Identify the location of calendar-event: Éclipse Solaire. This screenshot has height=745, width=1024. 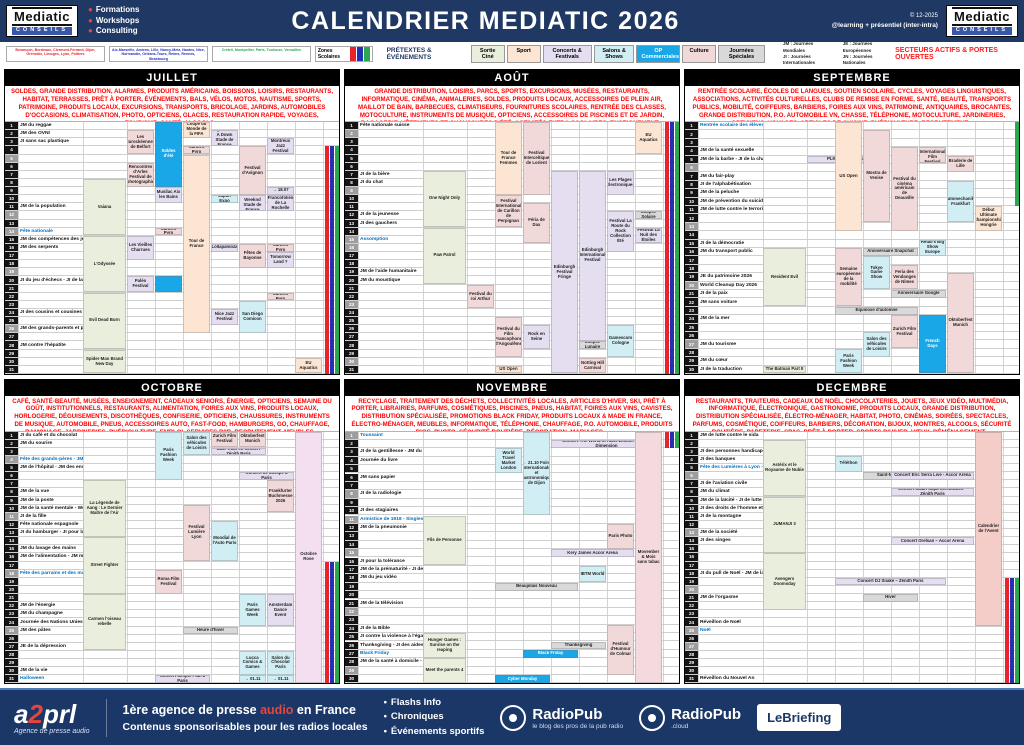
(648, 215).